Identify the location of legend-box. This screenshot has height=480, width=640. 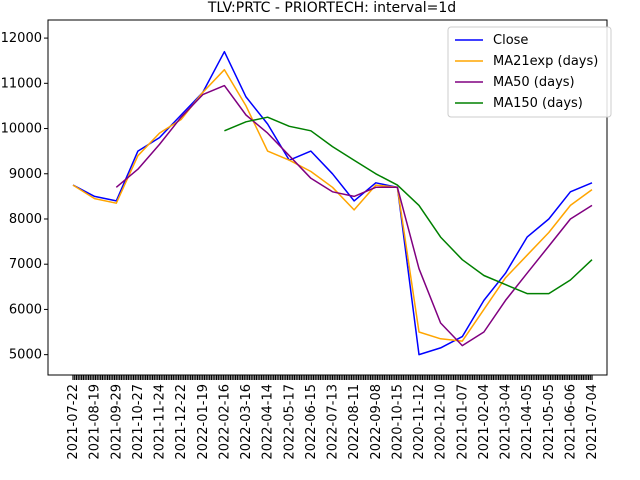
(529, 72).